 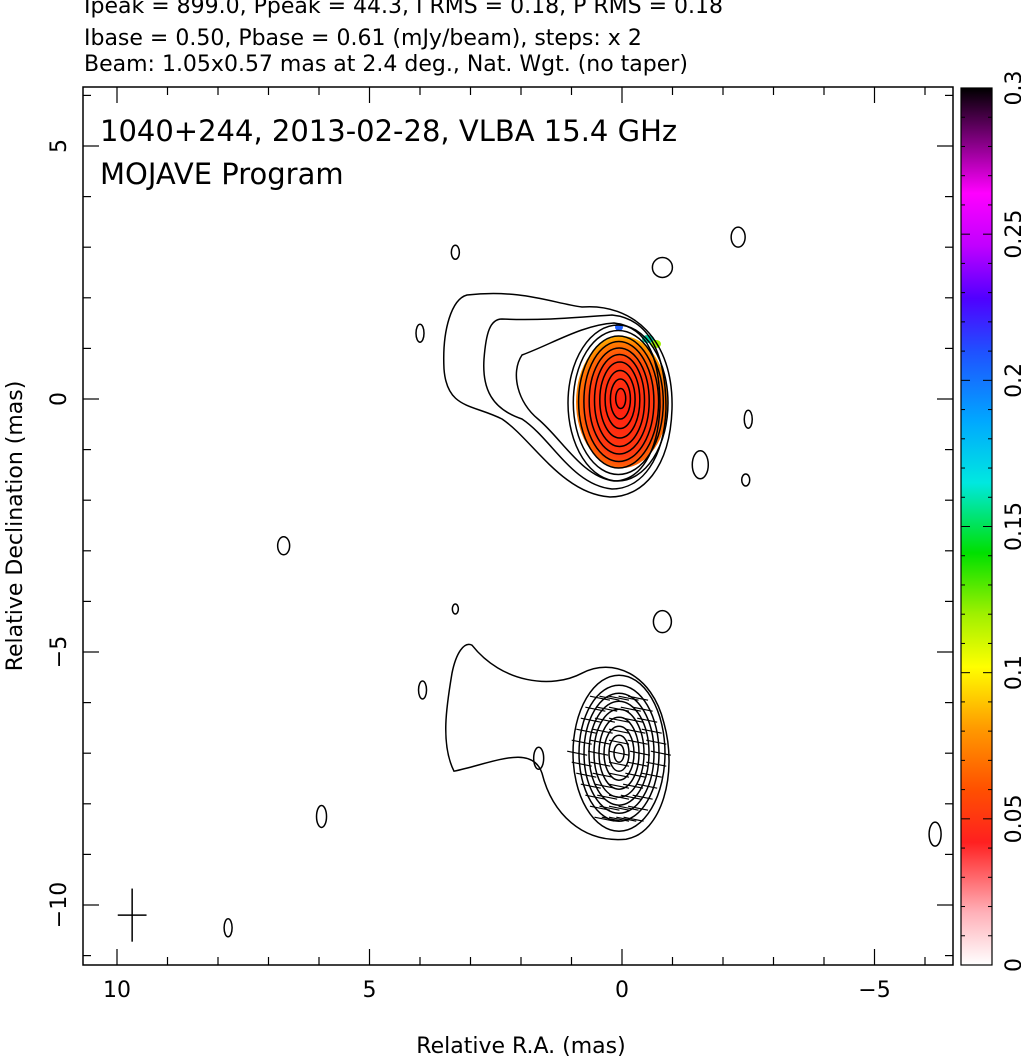 I want to click on colorbar-tick-label: 0.2, so click(x=1011, y=380).